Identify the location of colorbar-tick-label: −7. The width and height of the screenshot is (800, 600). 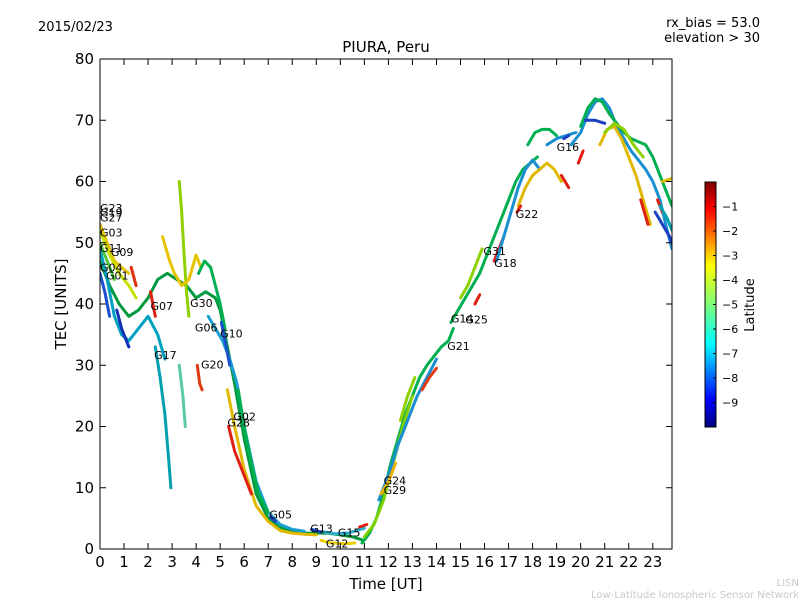
(730, 354).